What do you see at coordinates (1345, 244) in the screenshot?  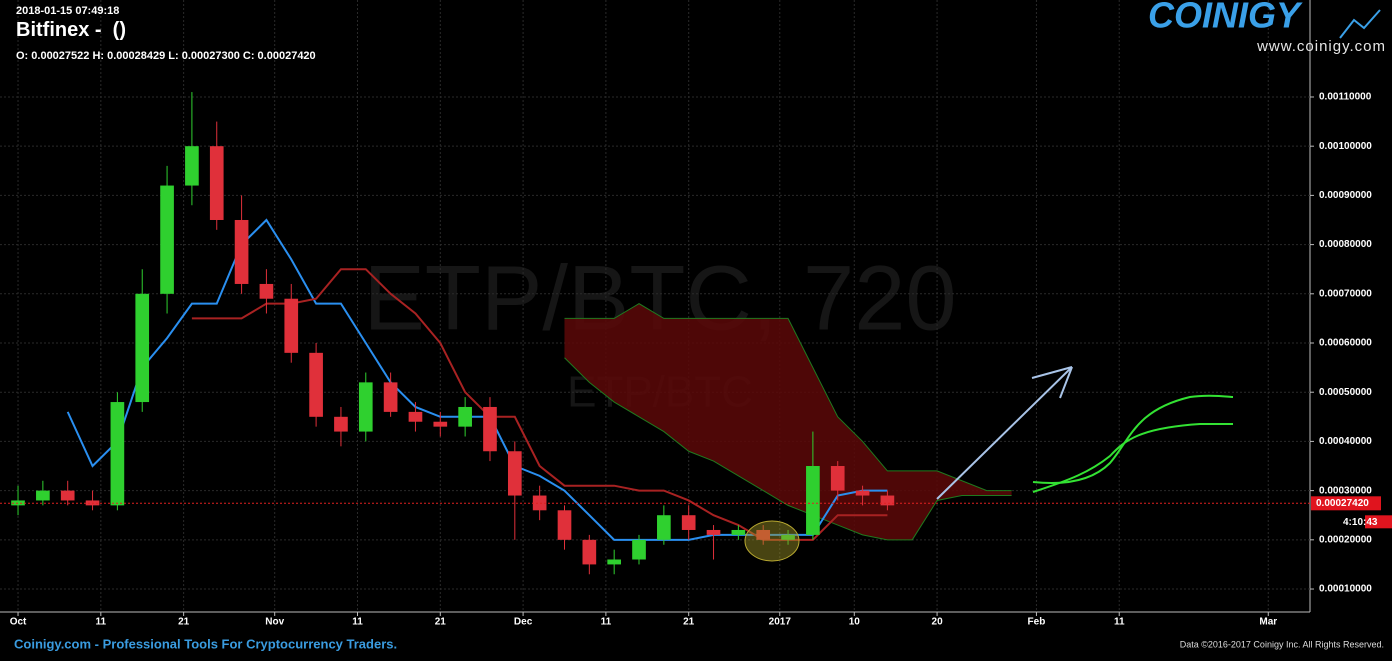 I see `y-tick-label: 0.00080000` at bounding box center [1345, 244].